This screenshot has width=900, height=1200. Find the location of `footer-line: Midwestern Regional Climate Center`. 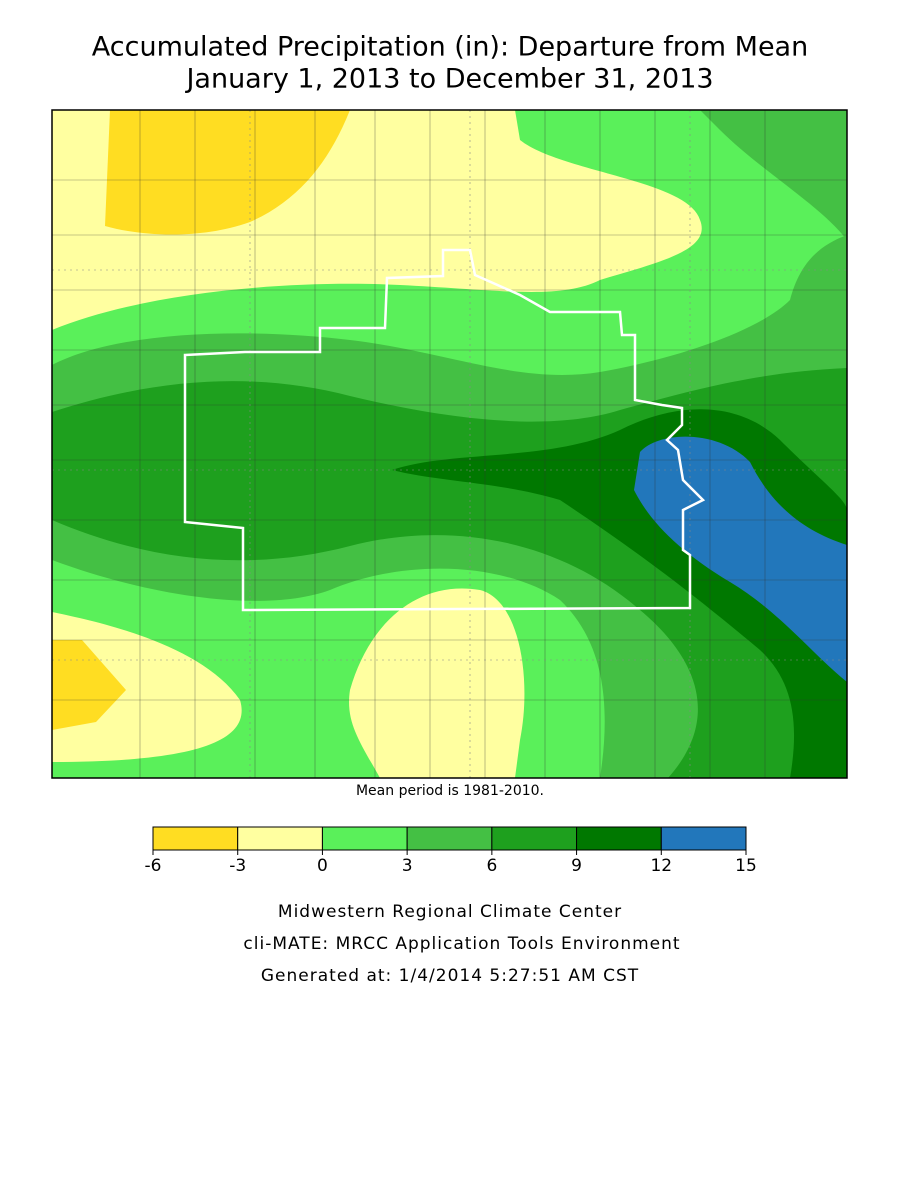

footer-line: Midwestern Regional Climate Center is located at coordinates (450, 912).